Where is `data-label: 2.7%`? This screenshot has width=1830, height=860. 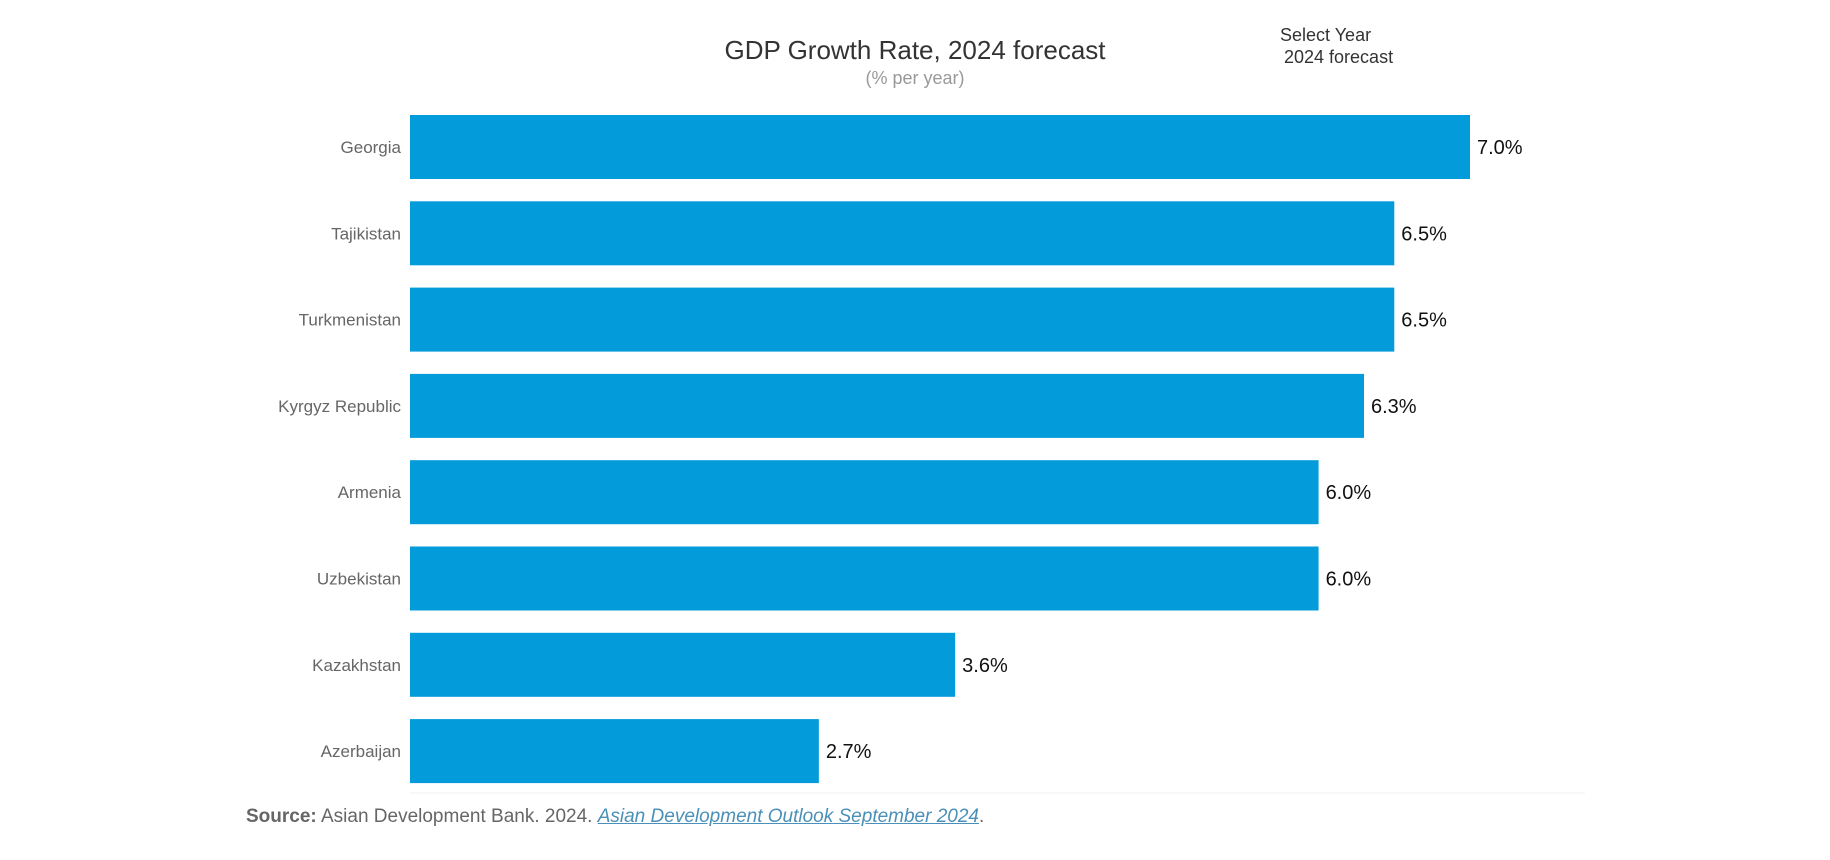
data-label: 2.7% is located at coordinates (849, 752).